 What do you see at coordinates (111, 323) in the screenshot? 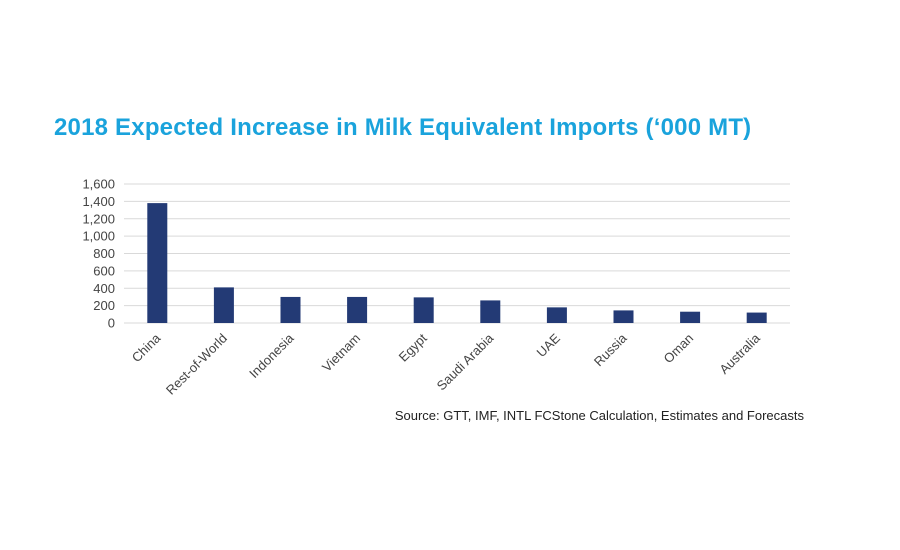
I see `y-tick-label: 0` at bounding box center [111, 323].